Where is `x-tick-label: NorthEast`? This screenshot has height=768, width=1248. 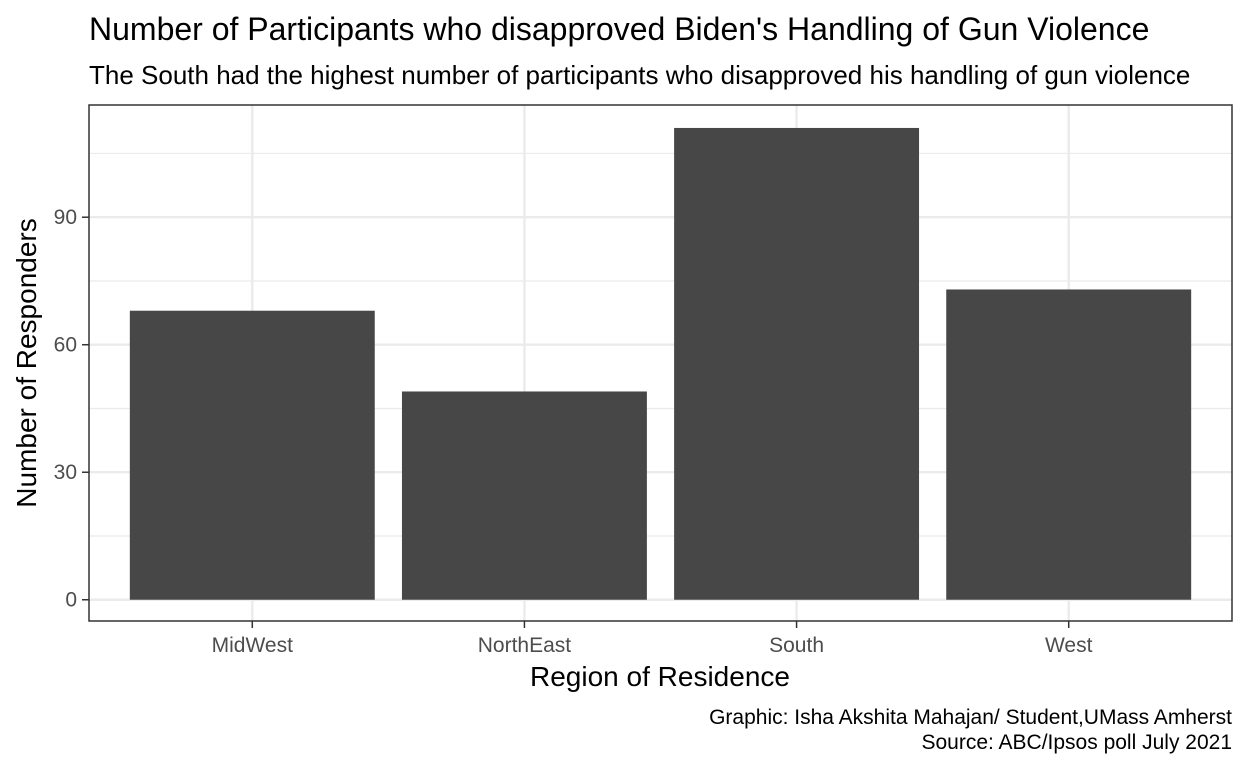 x-tick-label: NorthEast is located at coordinates (525, 645).